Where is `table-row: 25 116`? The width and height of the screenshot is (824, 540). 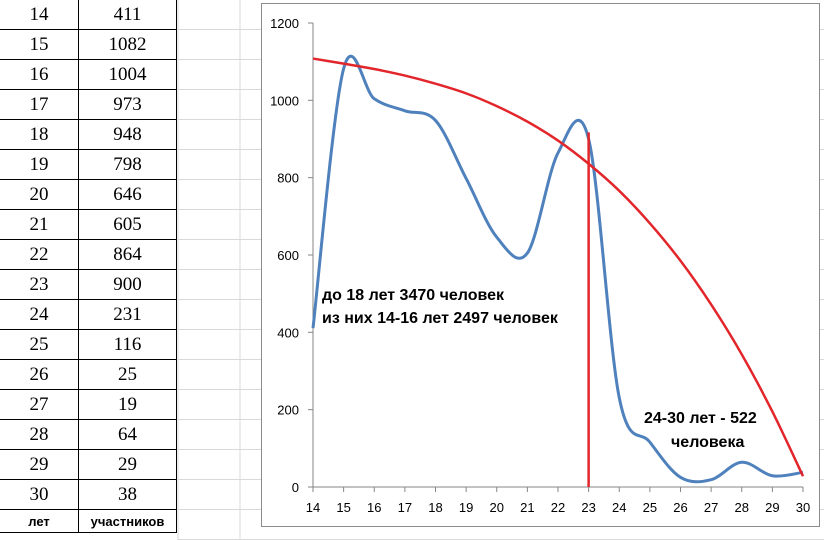
table-row: 25 116 is located at coordinates (88, 344).